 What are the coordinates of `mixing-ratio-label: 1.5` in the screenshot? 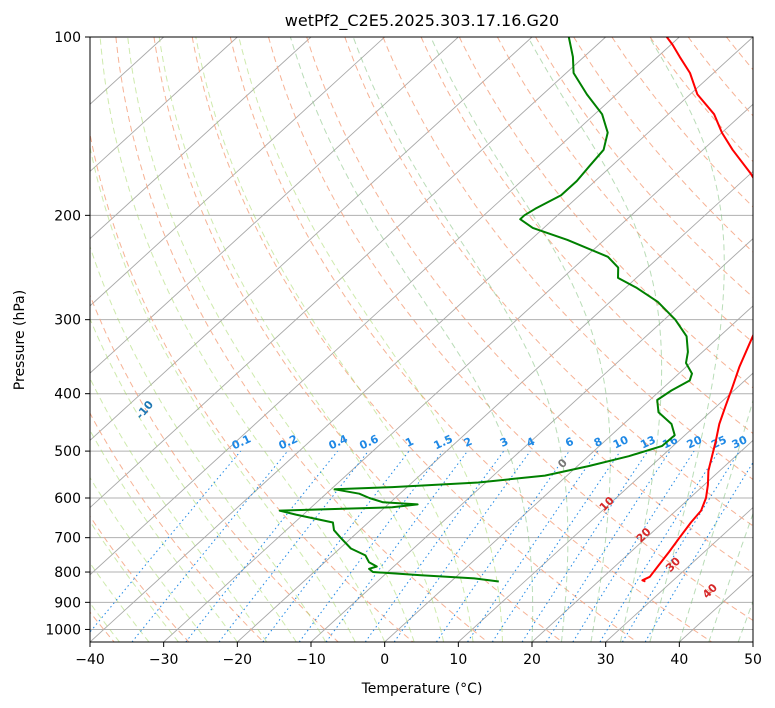 It's located at (443, 442).